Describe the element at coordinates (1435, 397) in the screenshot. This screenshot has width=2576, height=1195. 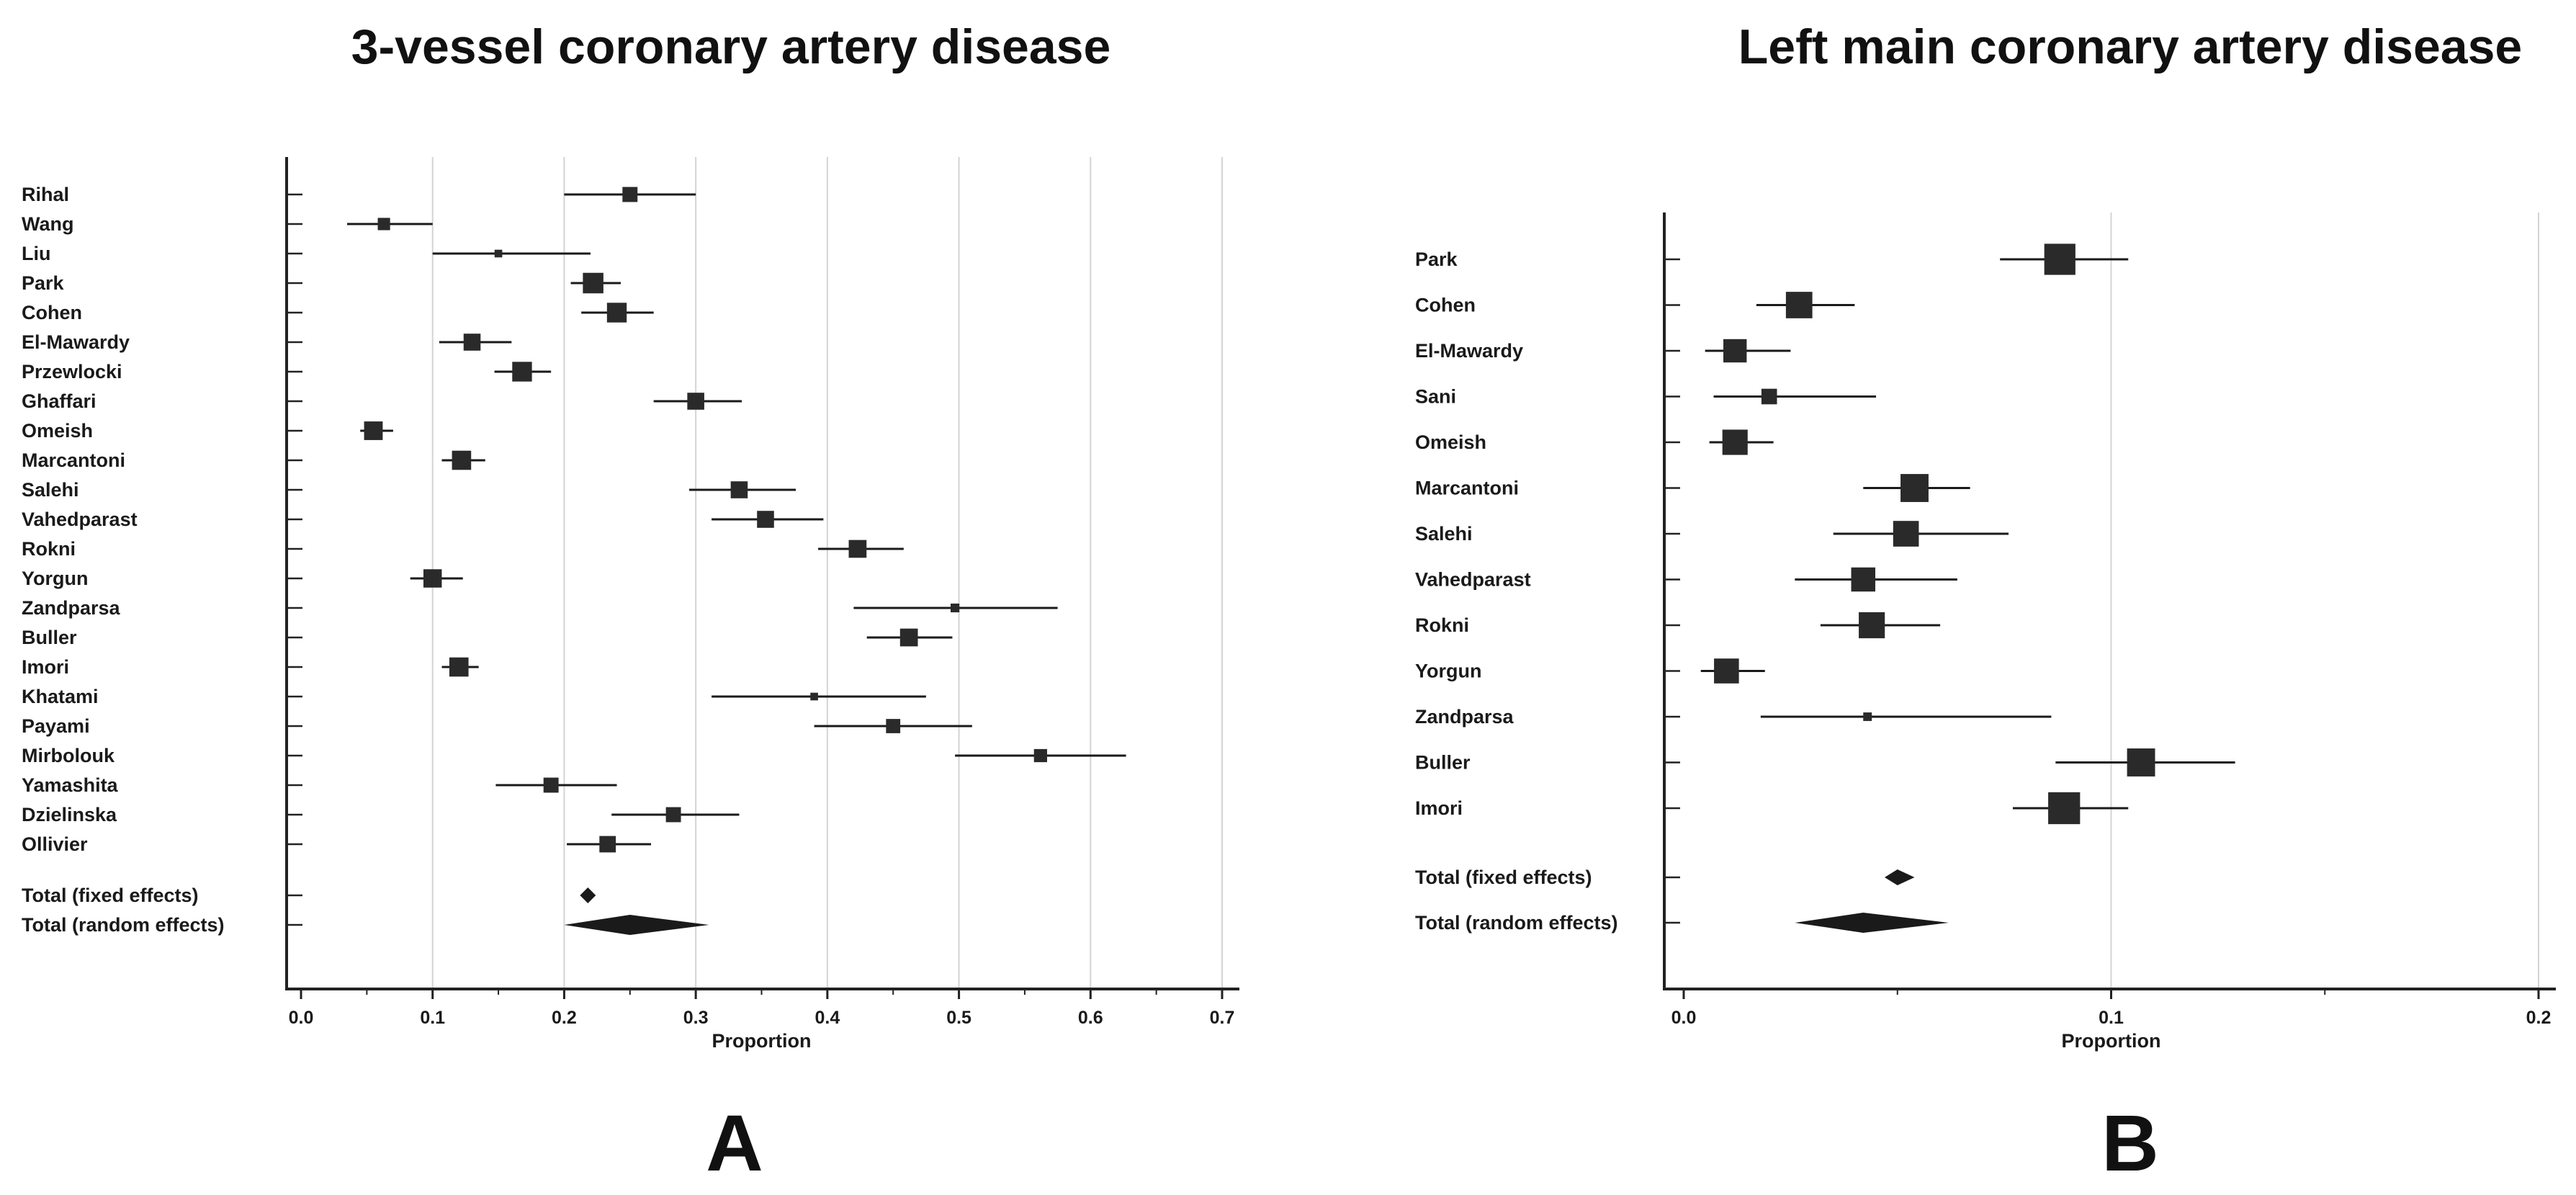
I see `study-label: Sani` at that location.